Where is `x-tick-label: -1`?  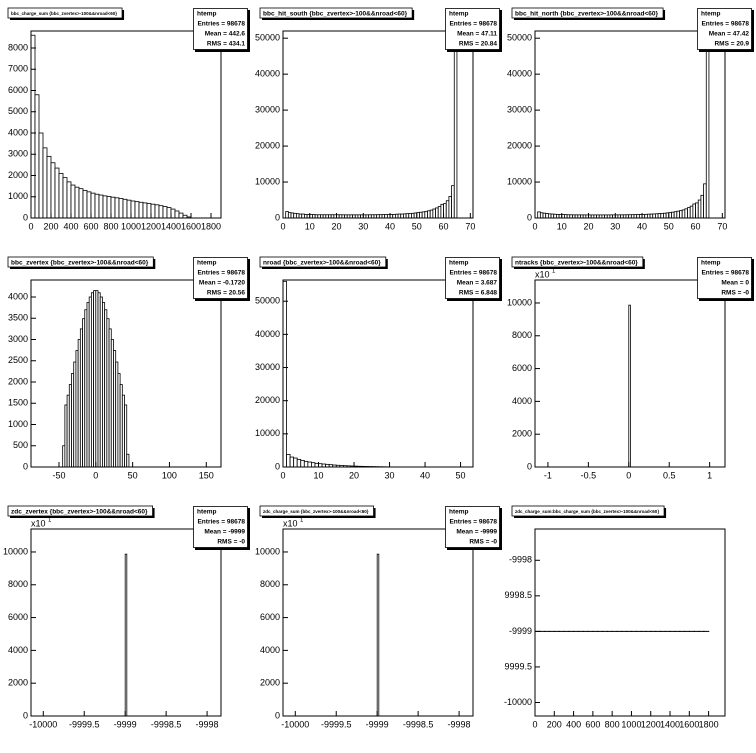 x-tick-label: -1 is located at coordinates (548, 475).